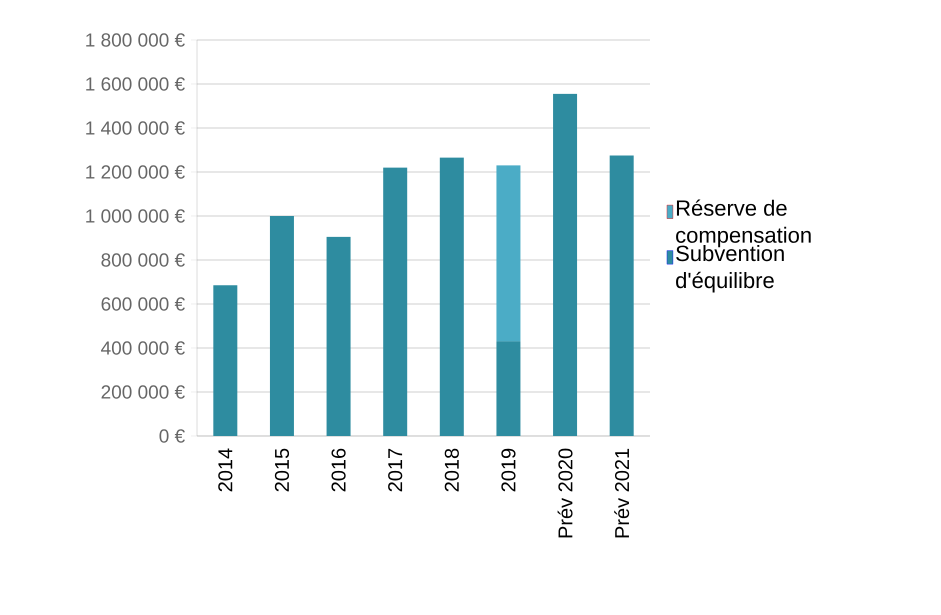 The image size is (941, 615). I want to click on y-tick-label: 200 000 €, so click(143, 392).